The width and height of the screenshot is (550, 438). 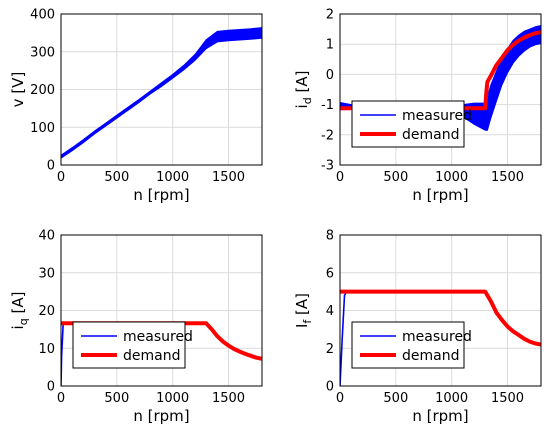 I want to click on y-tick-label: 100, so click(x=42, y=128).